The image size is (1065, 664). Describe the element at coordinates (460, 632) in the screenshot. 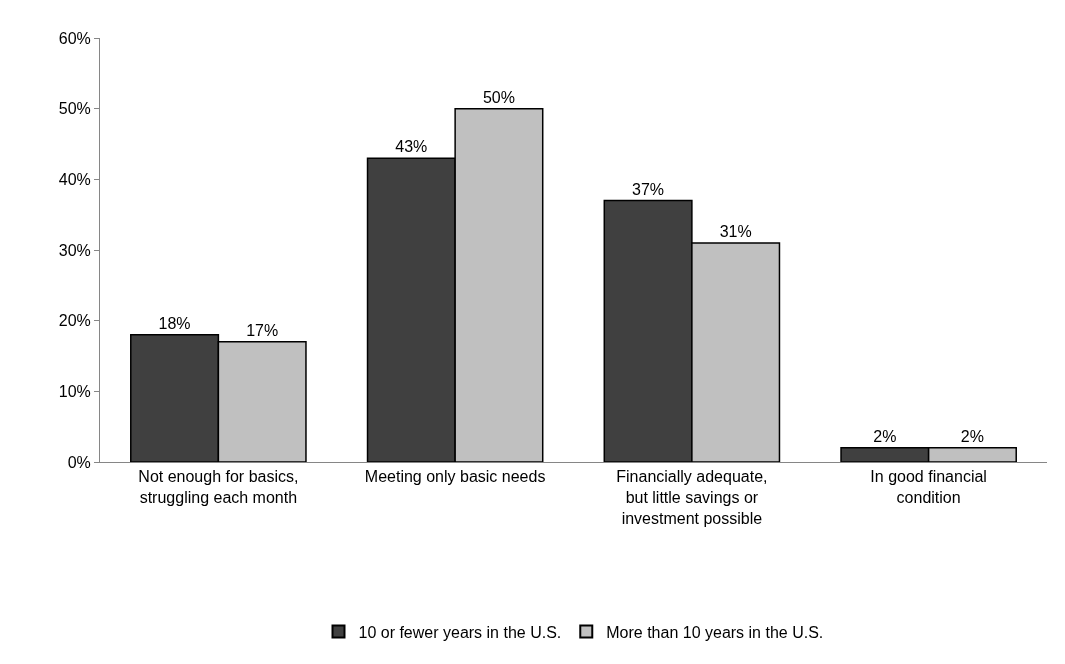

I see `legend-label: 10 or fewer years in the U.S.` at that location.